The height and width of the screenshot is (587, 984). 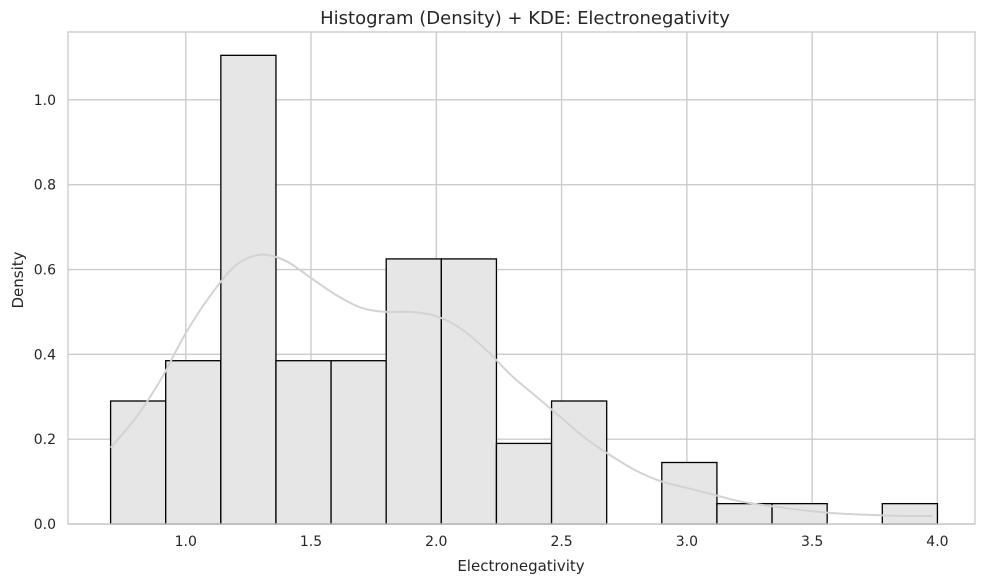 I want to click on y-tick-label: 0.4, so click(x=45, y=355).